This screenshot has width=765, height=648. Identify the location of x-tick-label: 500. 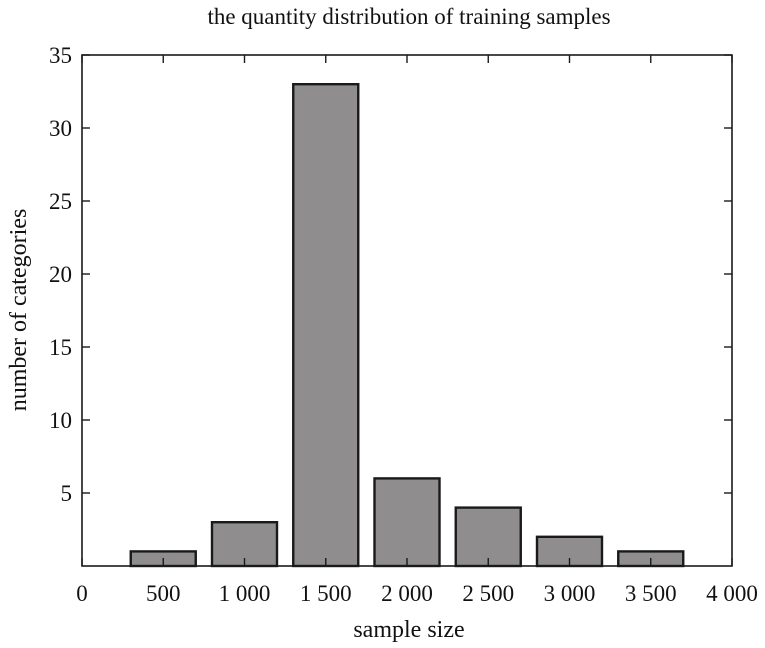
(163, 593).